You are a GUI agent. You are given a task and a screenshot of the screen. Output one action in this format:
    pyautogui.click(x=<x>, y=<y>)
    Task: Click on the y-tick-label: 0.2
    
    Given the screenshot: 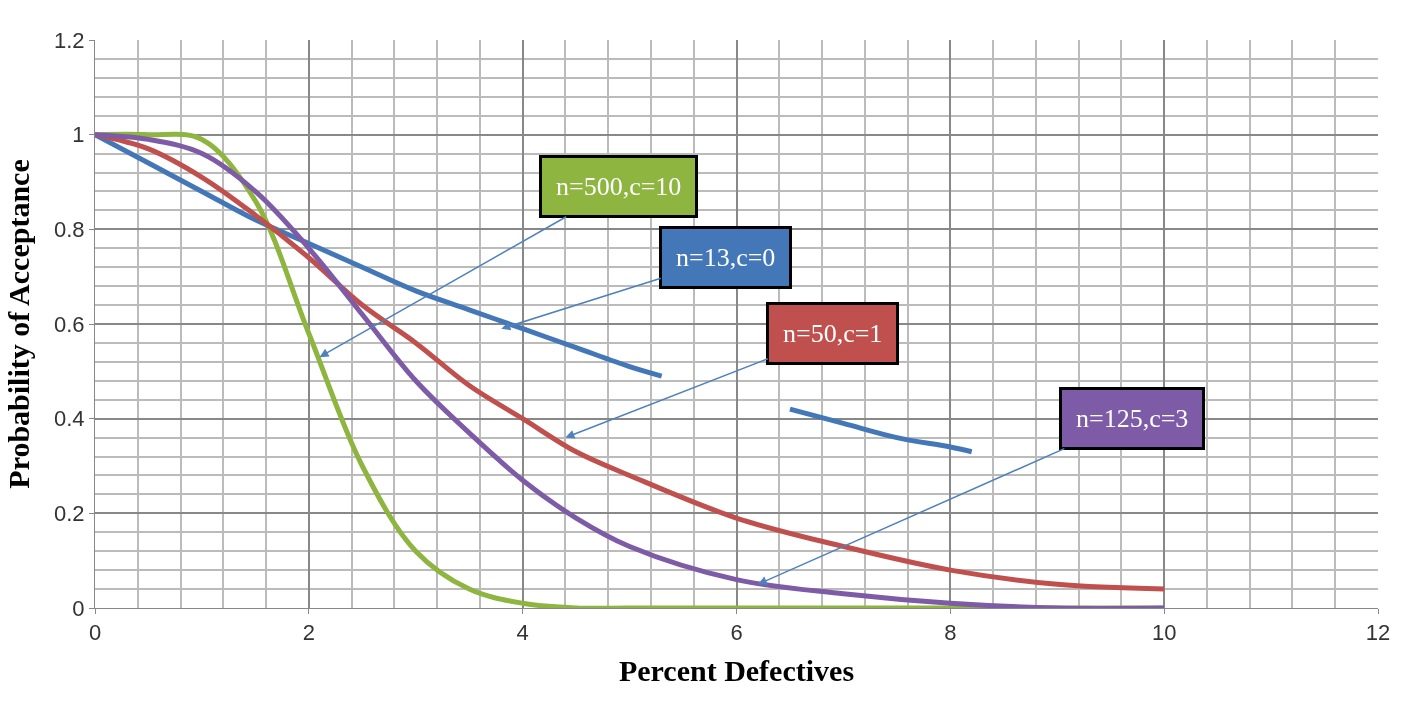 What is the action you would take?
    pyautogui.click(x=69, y=514)
    